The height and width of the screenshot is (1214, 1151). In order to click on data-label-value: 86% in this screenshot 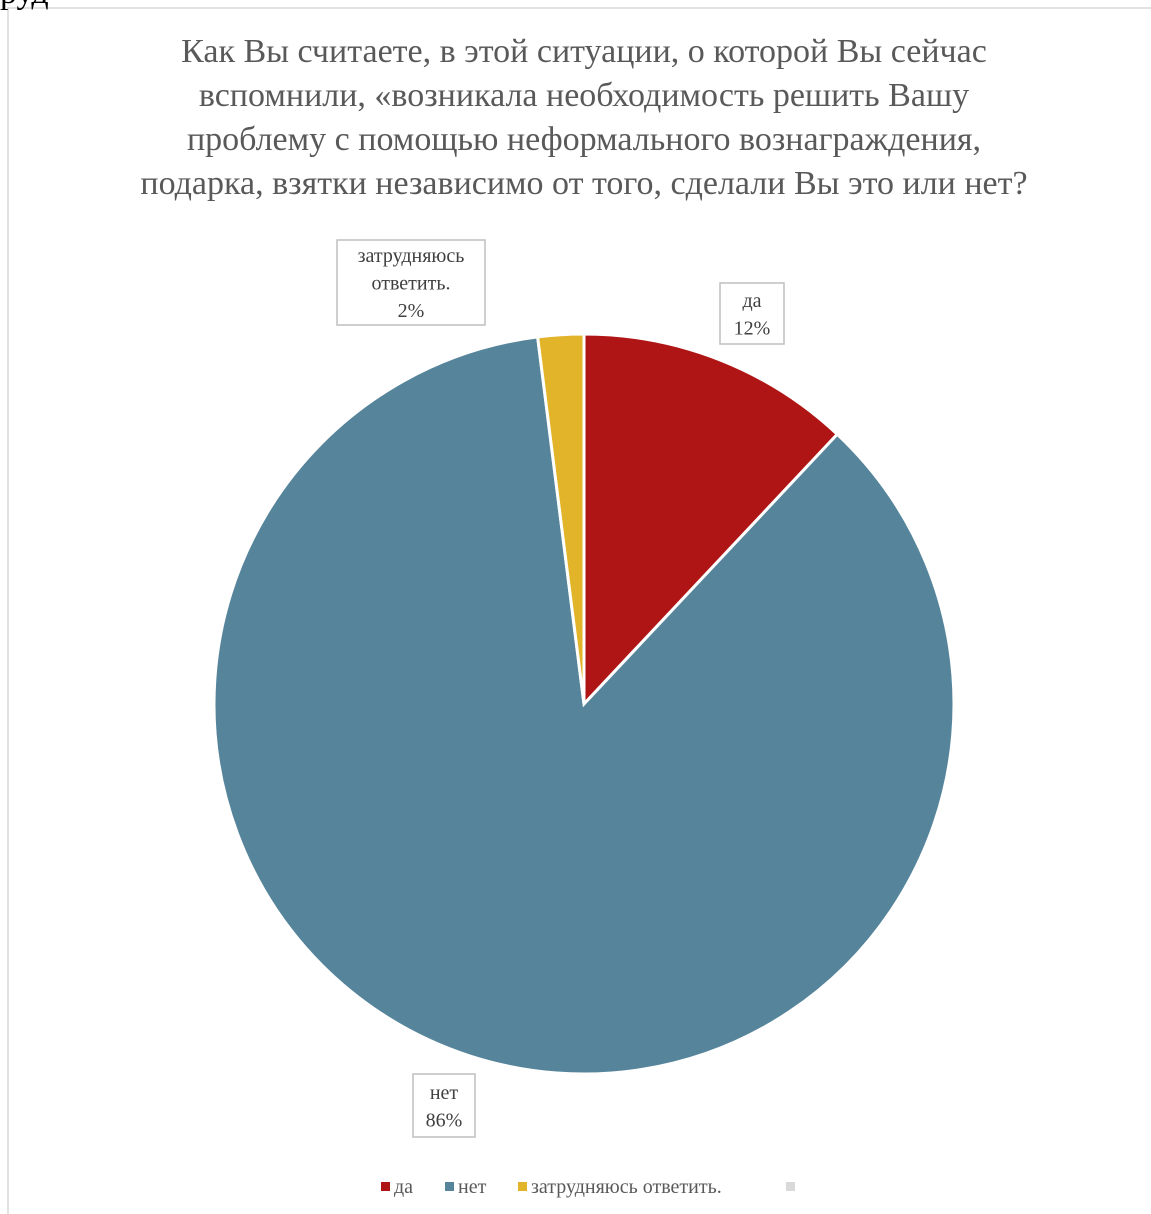, I will do `click(444, 1120)`.